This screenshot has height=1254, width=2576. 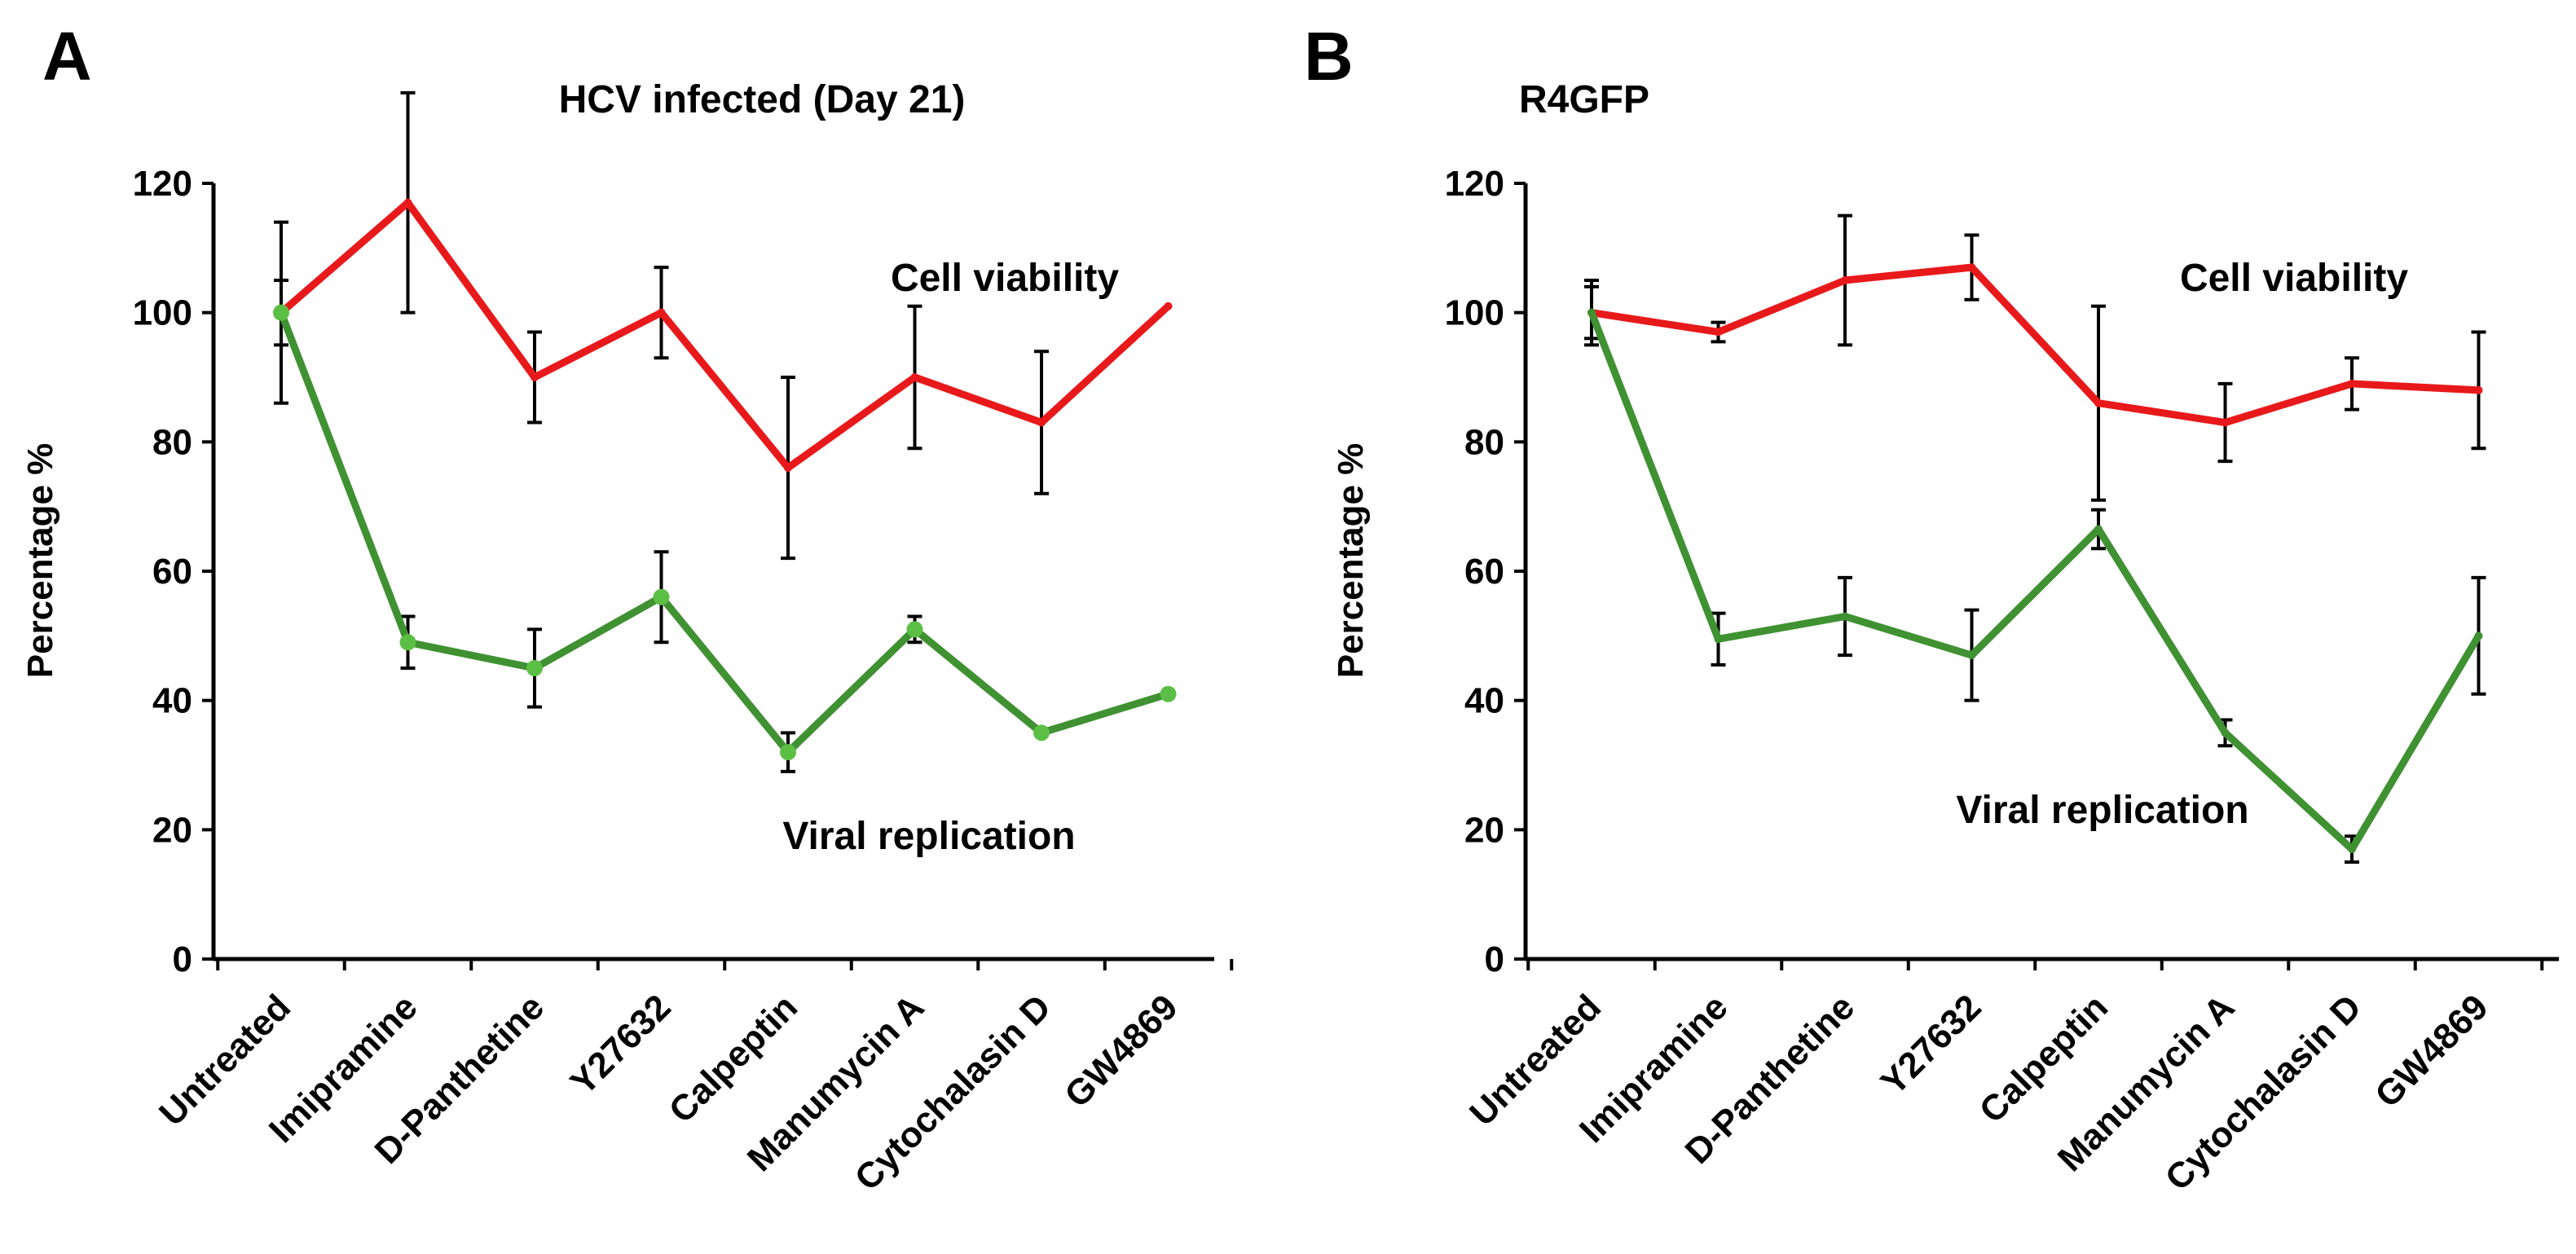 I want to click on y-tick-label-a: 80, so click(x=172, y=442).